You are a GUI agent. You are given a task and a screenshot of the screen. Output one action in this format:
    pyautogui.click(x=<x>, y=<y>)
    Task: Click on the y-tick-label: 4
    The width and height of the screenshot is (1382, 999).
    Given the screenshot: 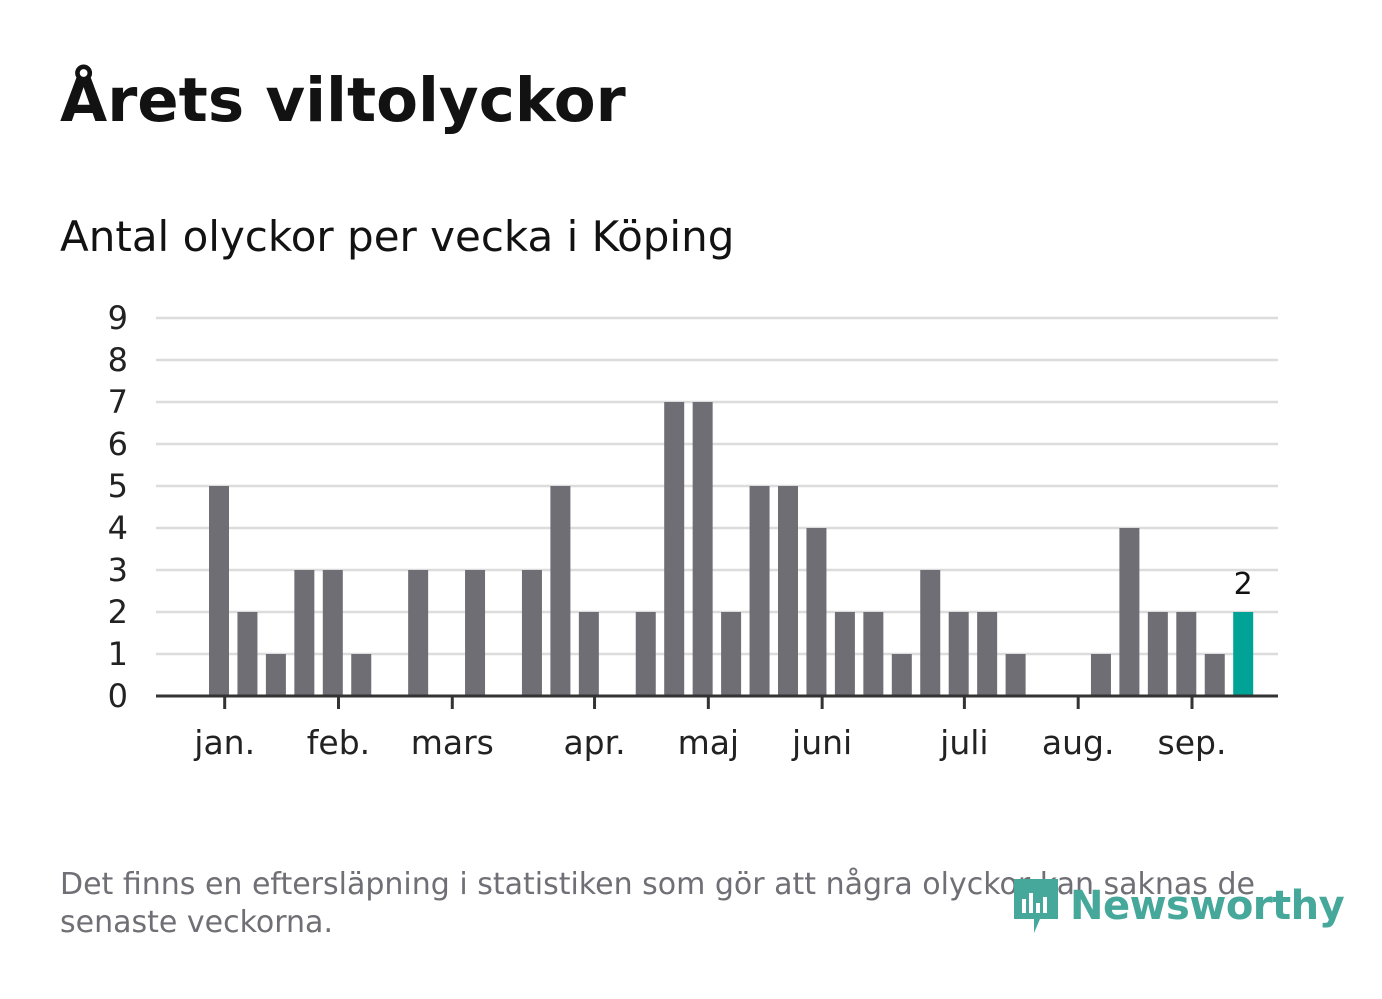 What is the action you would take?
    pyautogui.click(x=118, y=528)
    